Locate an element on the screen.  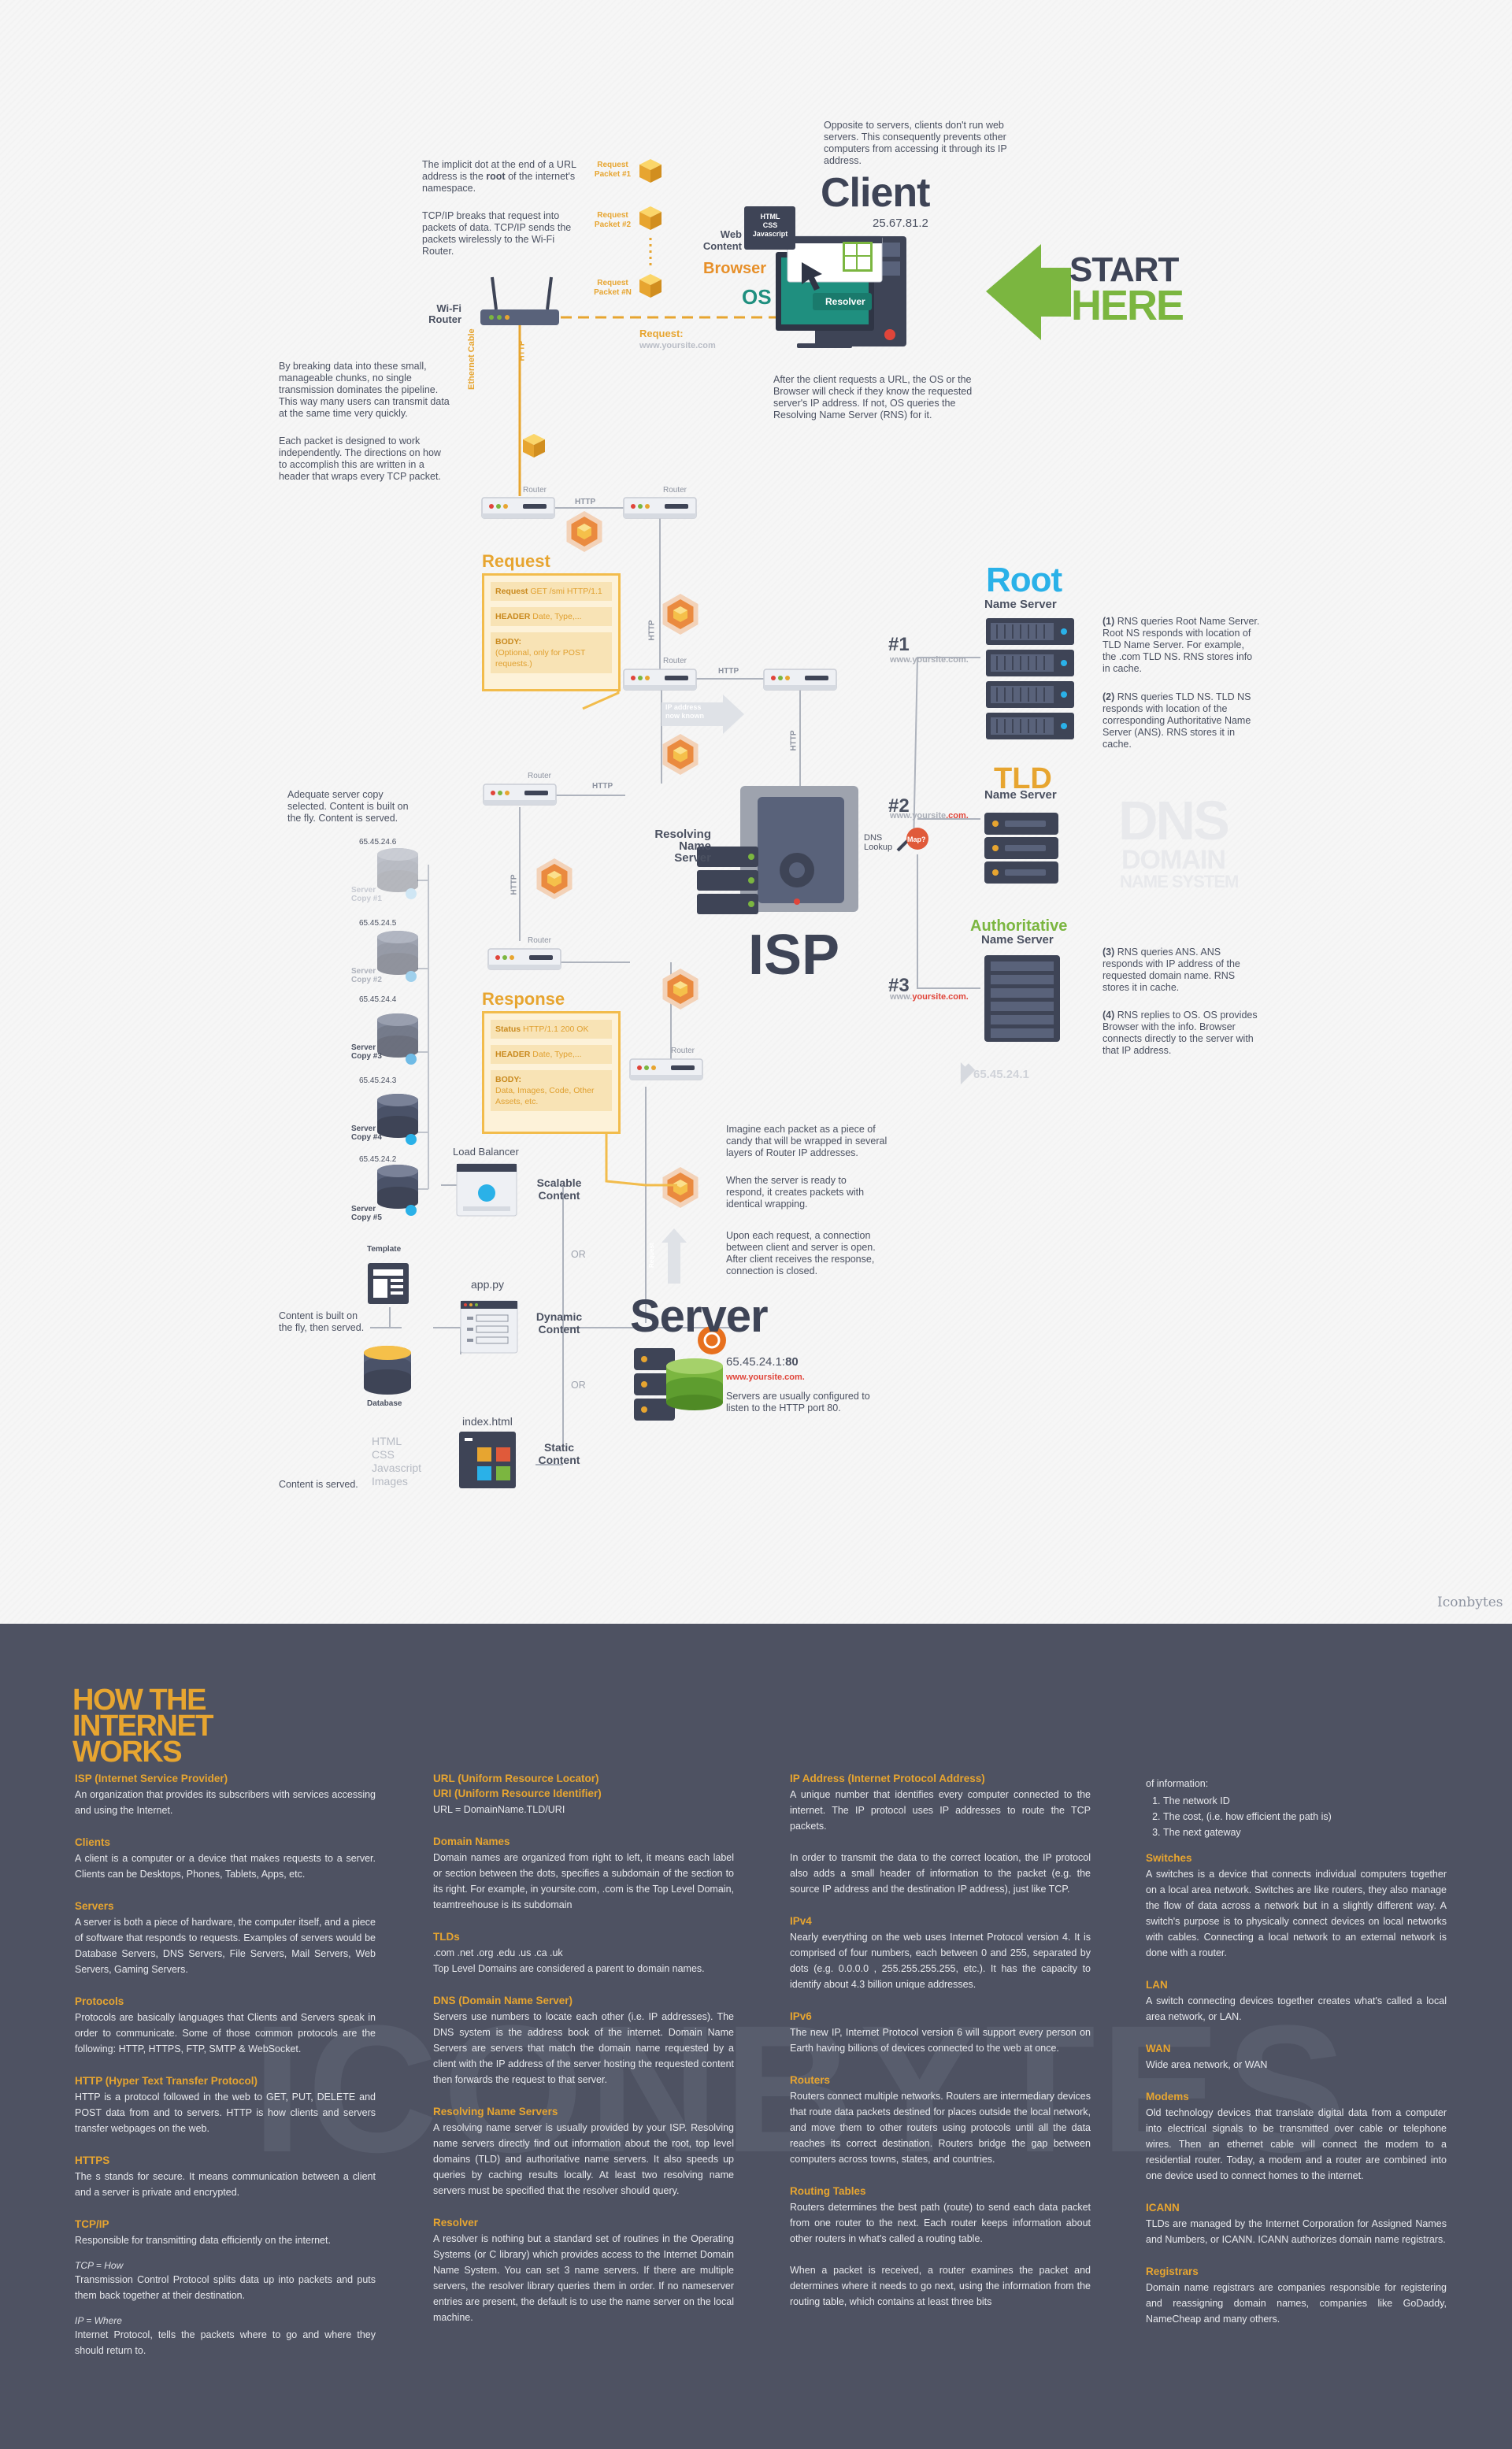
root-title: Root is located at coordinates (1024, 580).